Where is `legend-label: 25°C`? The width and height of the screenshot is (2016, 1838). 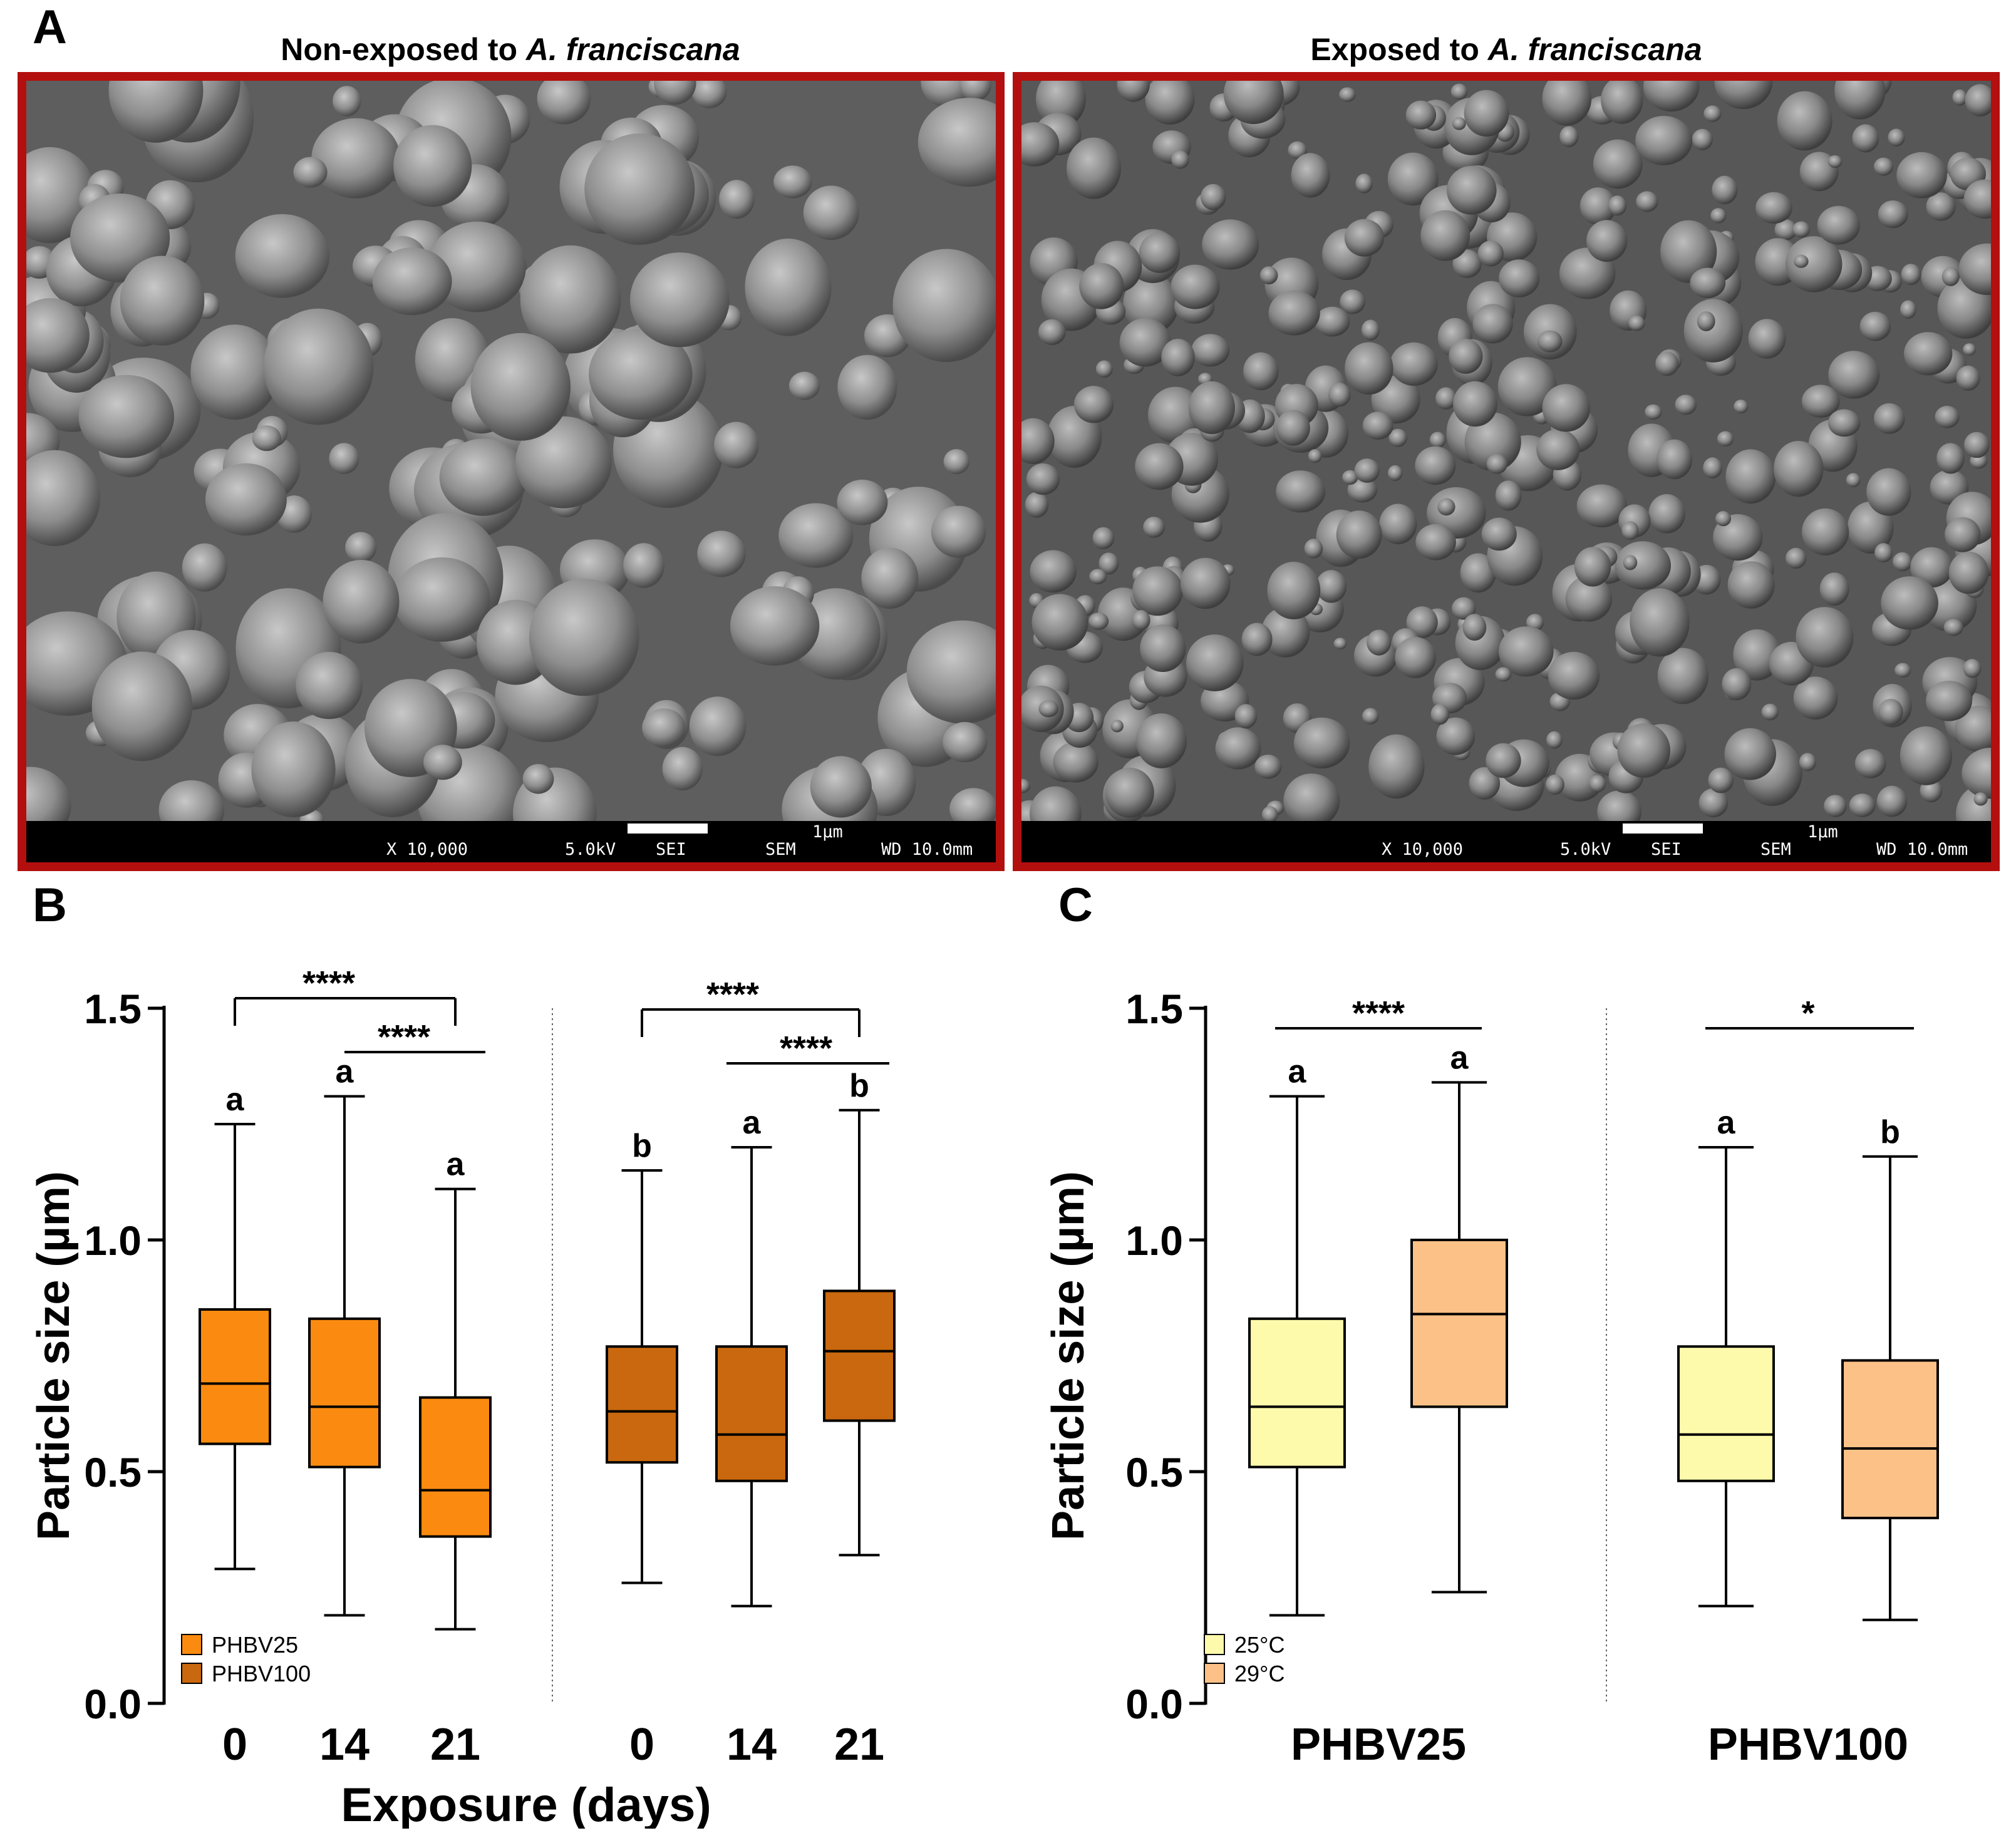
legend-label: 25°C is located at coordinates (1259, 1645).